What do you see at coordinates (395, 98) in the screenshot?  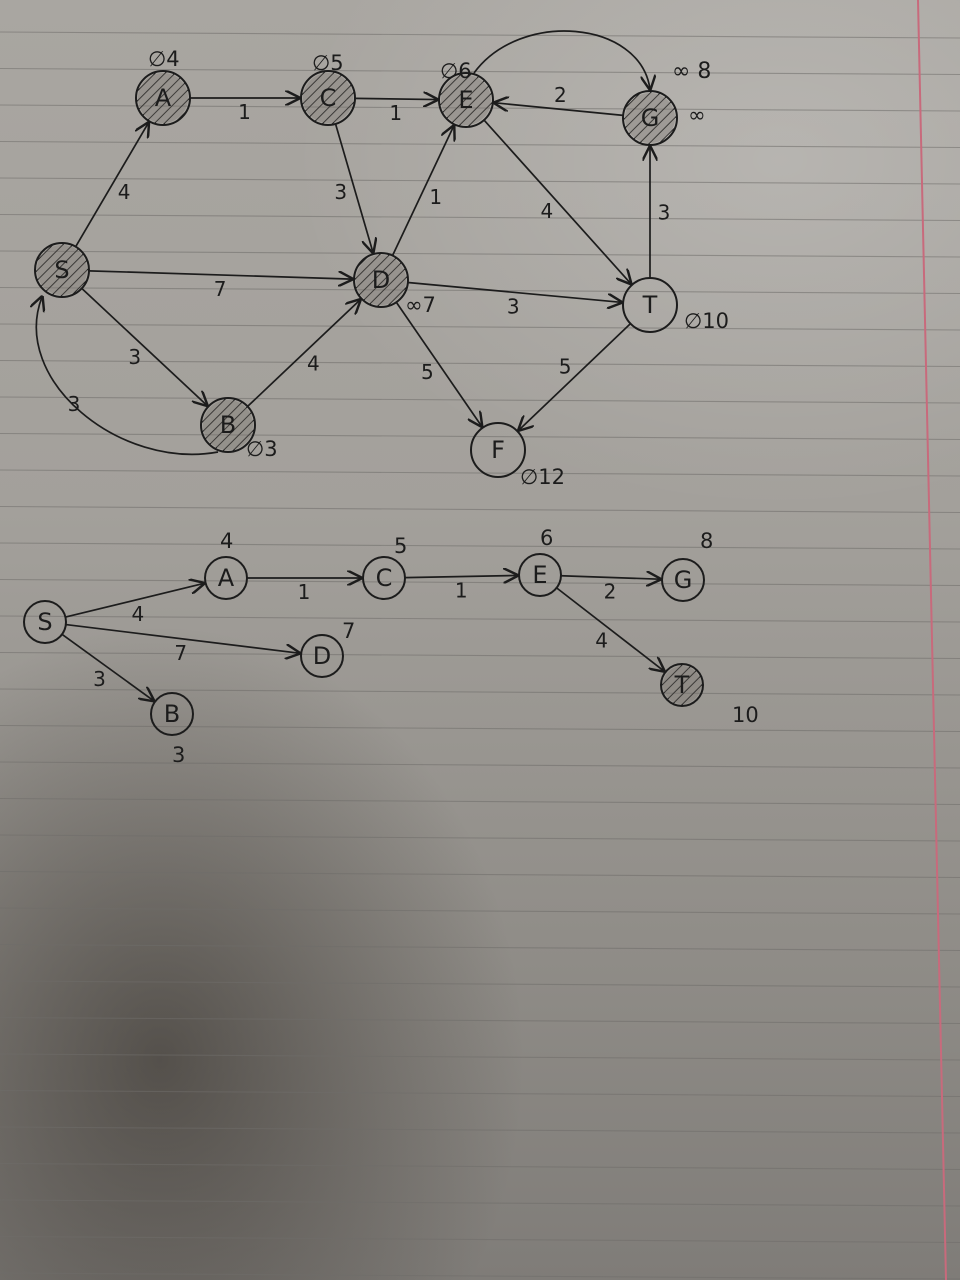 I see `top-edge-C-E` at bounding box center [395, 98].